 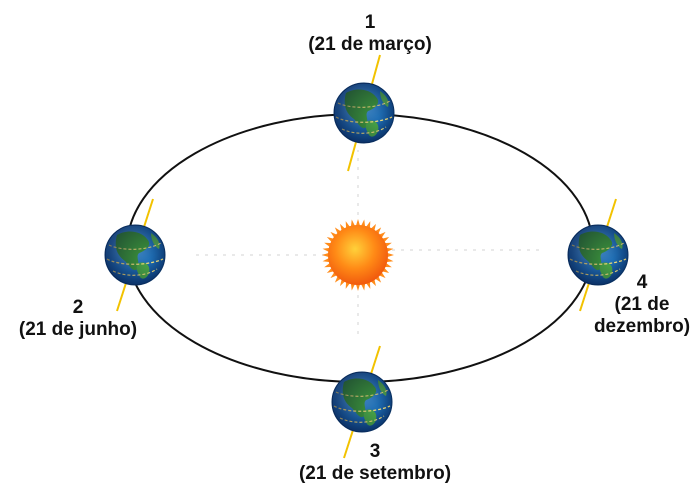 I want to click on position-1-number: 1, so click(x=370, y=22).